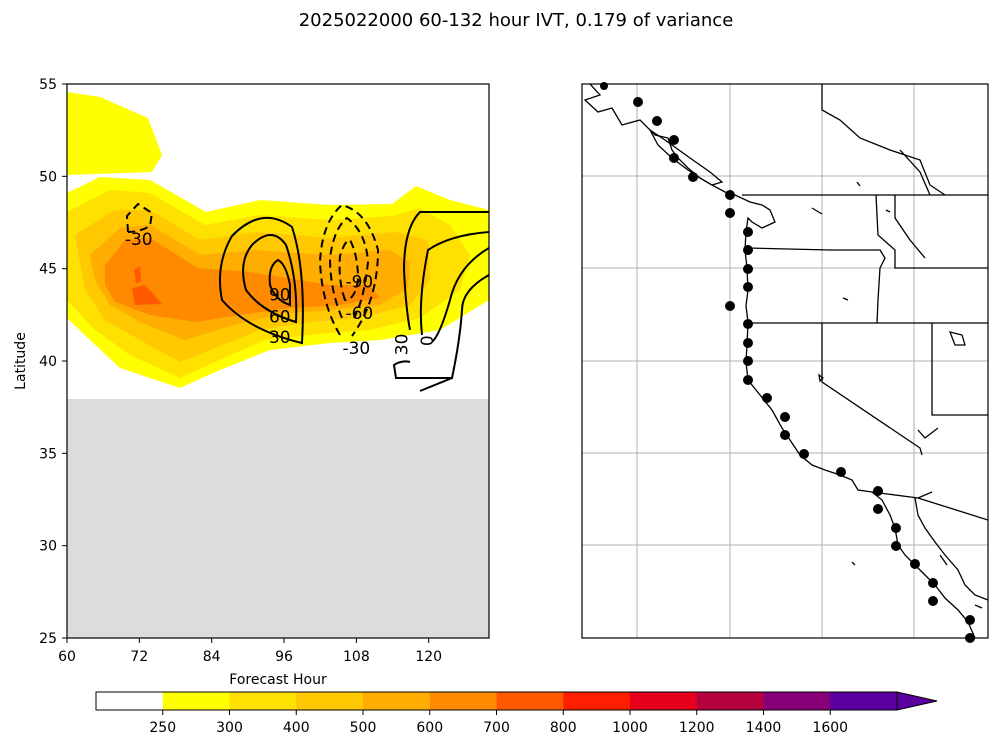 The width and height of the screenshot is (1000, 749). Describe the element at coordinates (957, 338) in the screenshot. I see `great-salt-lake` at that location.